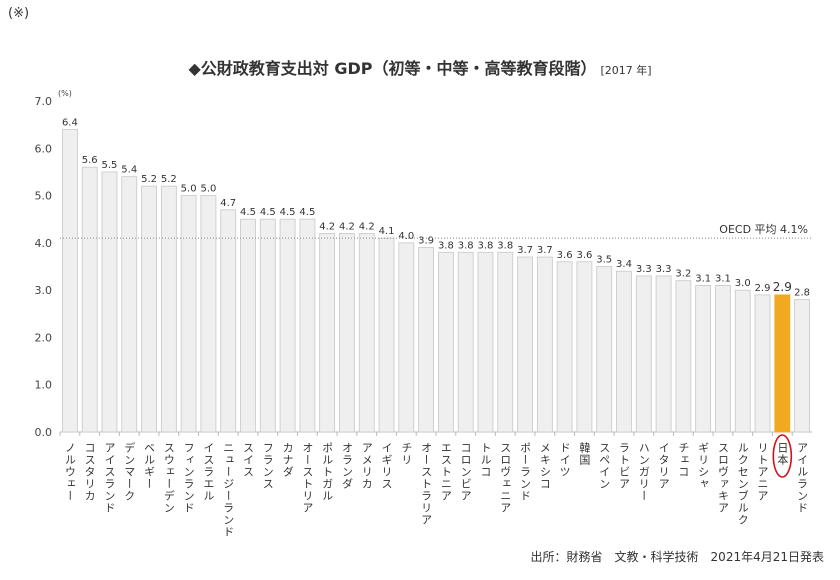 This screenshot has width=840, height=580. What do you see at coordinates (19, 13) in the screenshot?
I see `note-mark: (※)` at bounding box center [19, 13].